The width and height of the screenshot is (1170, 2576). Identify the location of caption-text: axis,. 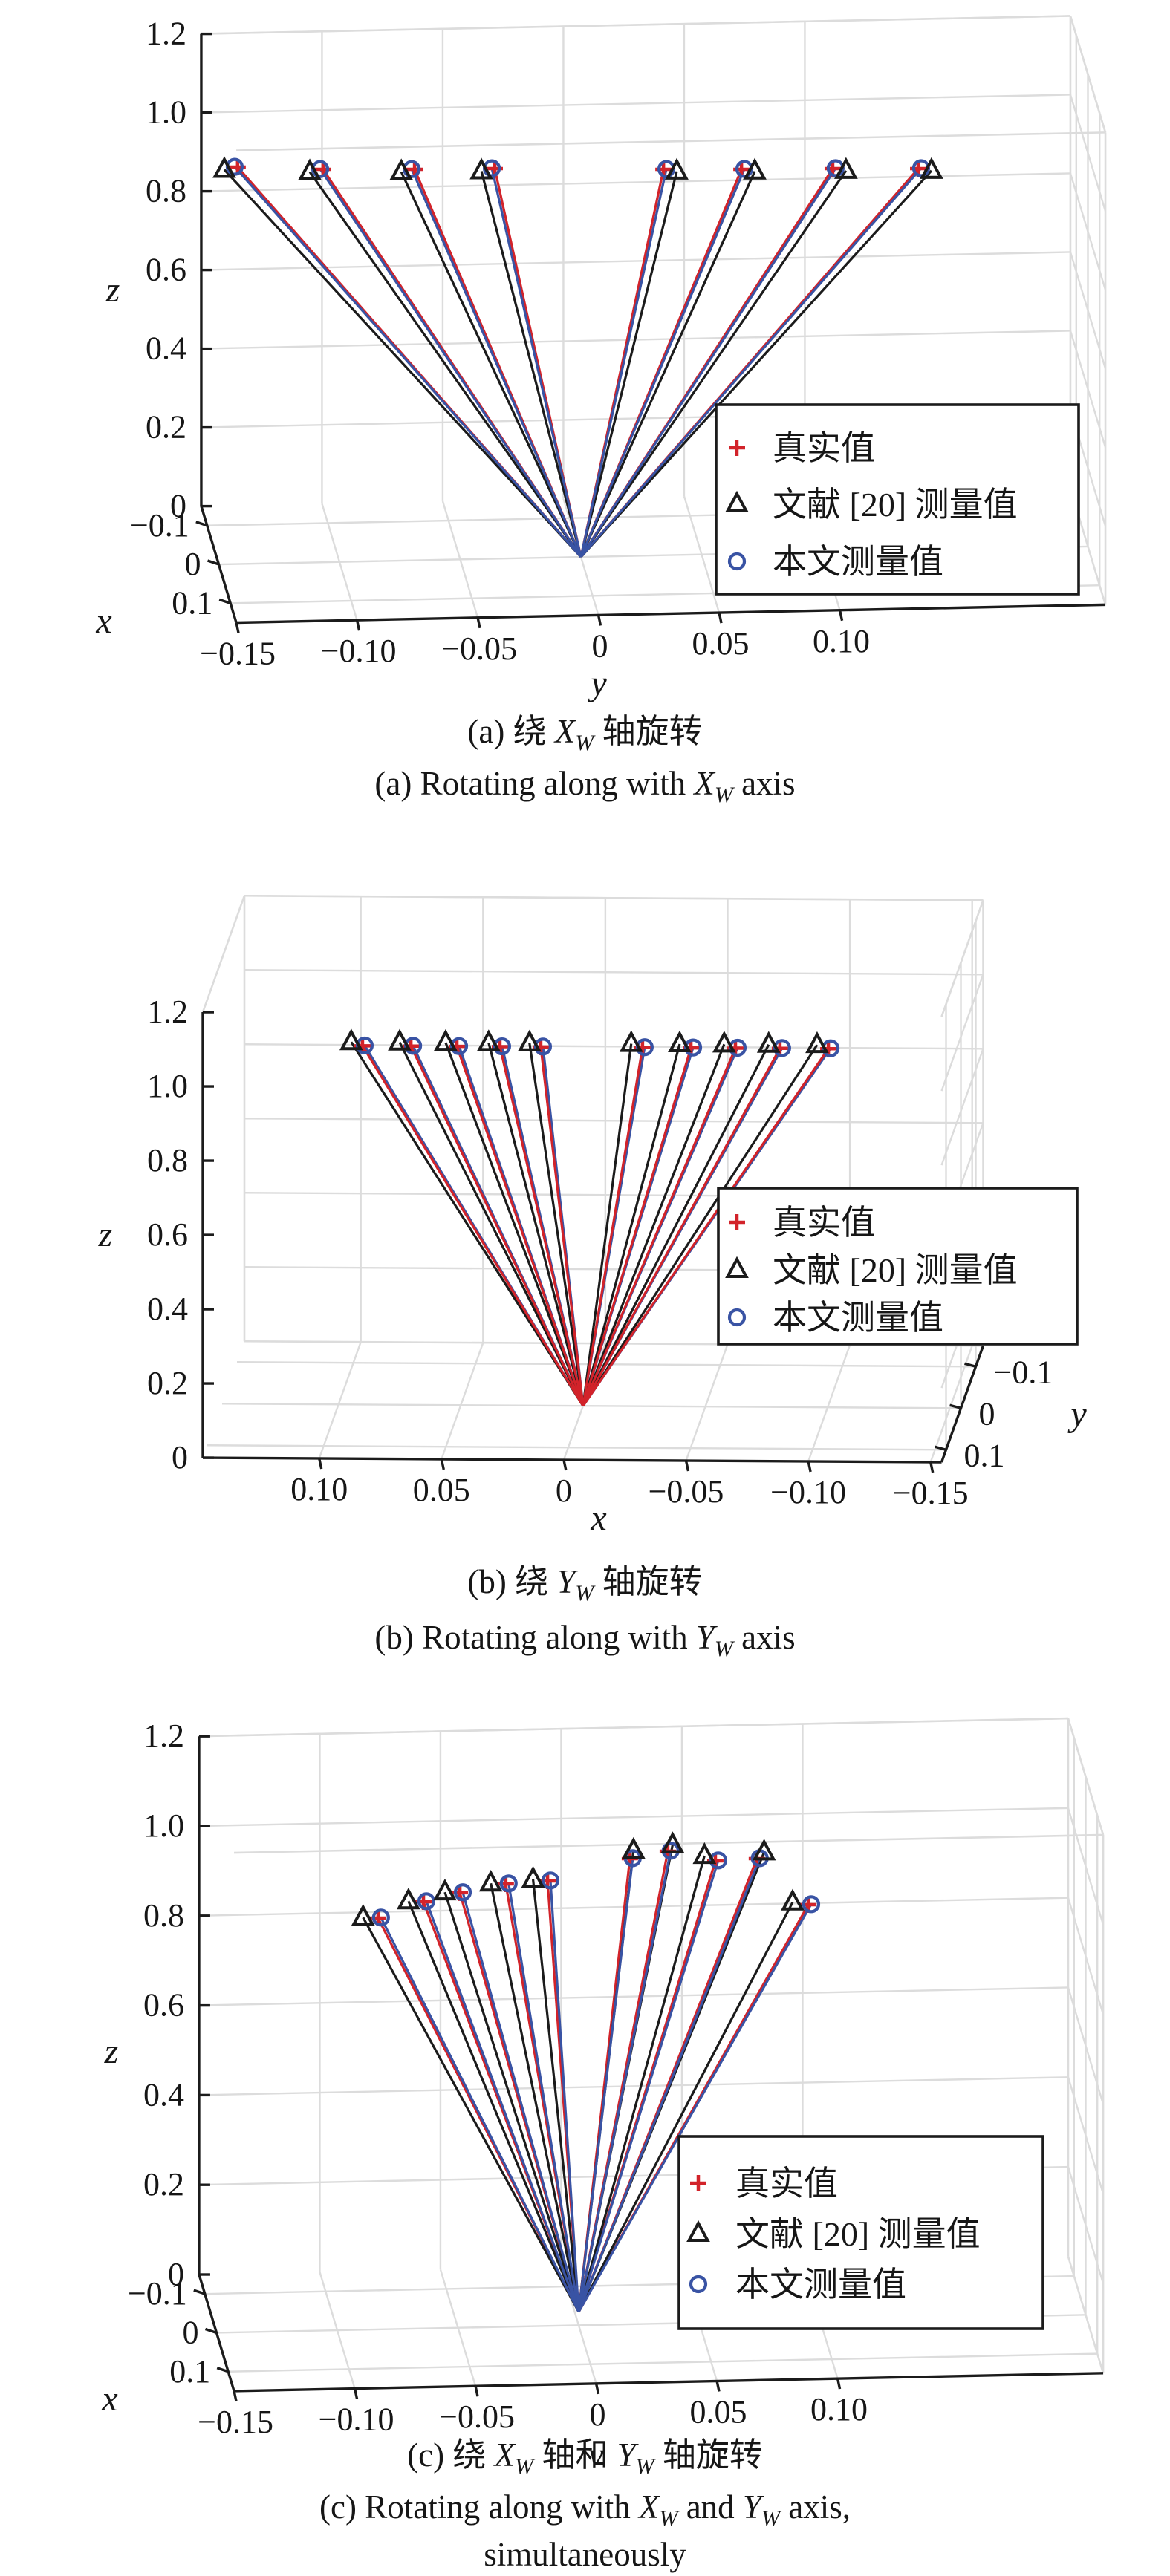
(815, 2507).